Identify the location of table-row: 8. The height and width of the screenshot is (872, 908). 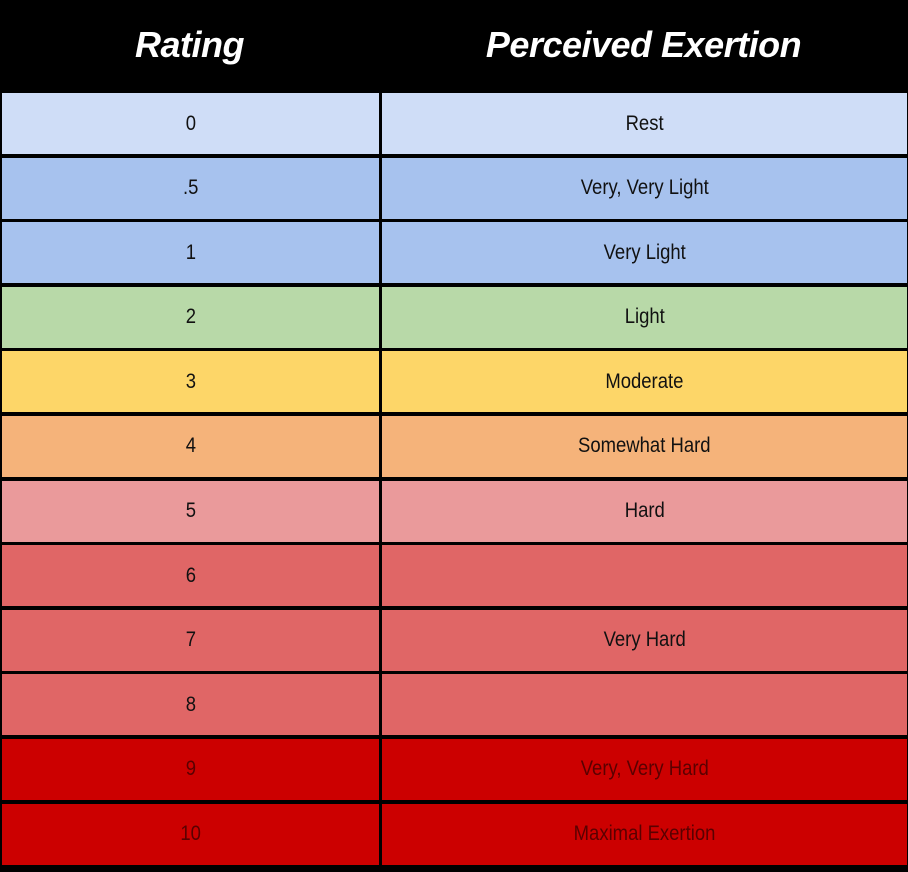
(454, 705).